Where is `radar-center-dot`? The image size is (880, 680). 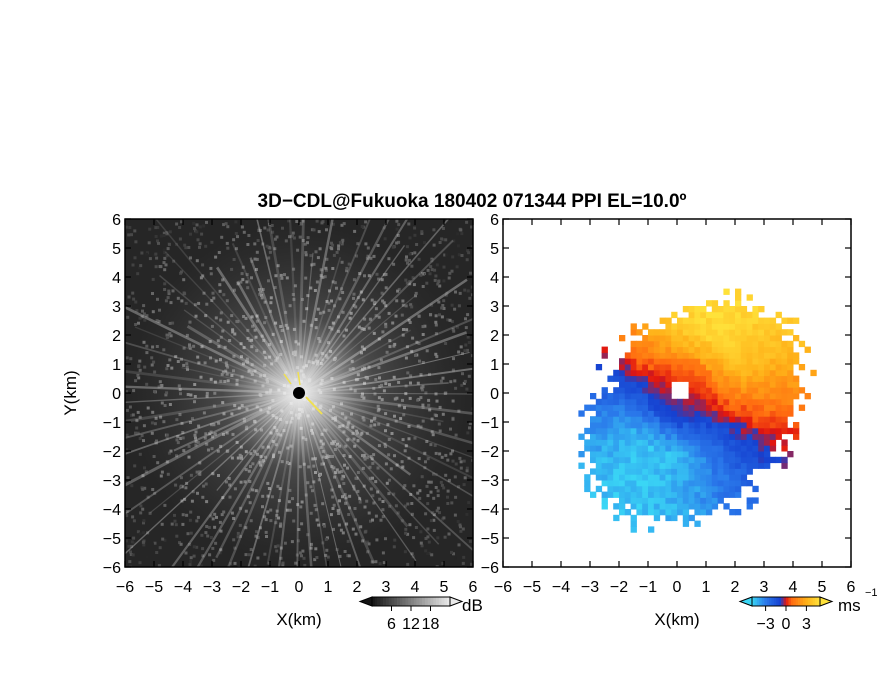 radar-center-dot is located at coordinates (299, 393).